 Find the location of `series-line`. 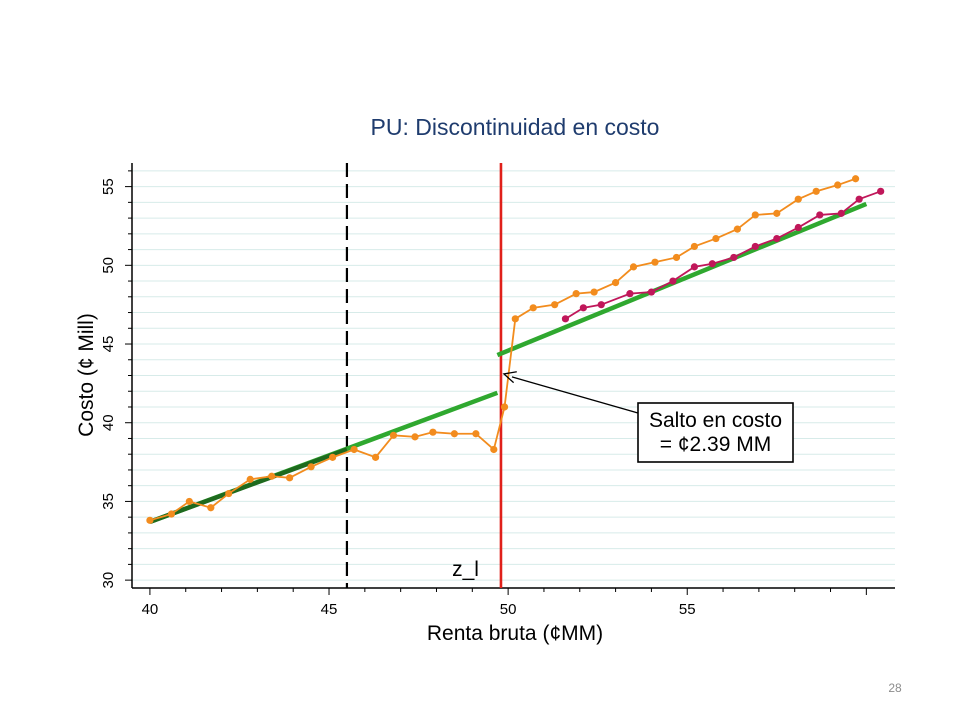

series-line is located at coordinates (722, 255).